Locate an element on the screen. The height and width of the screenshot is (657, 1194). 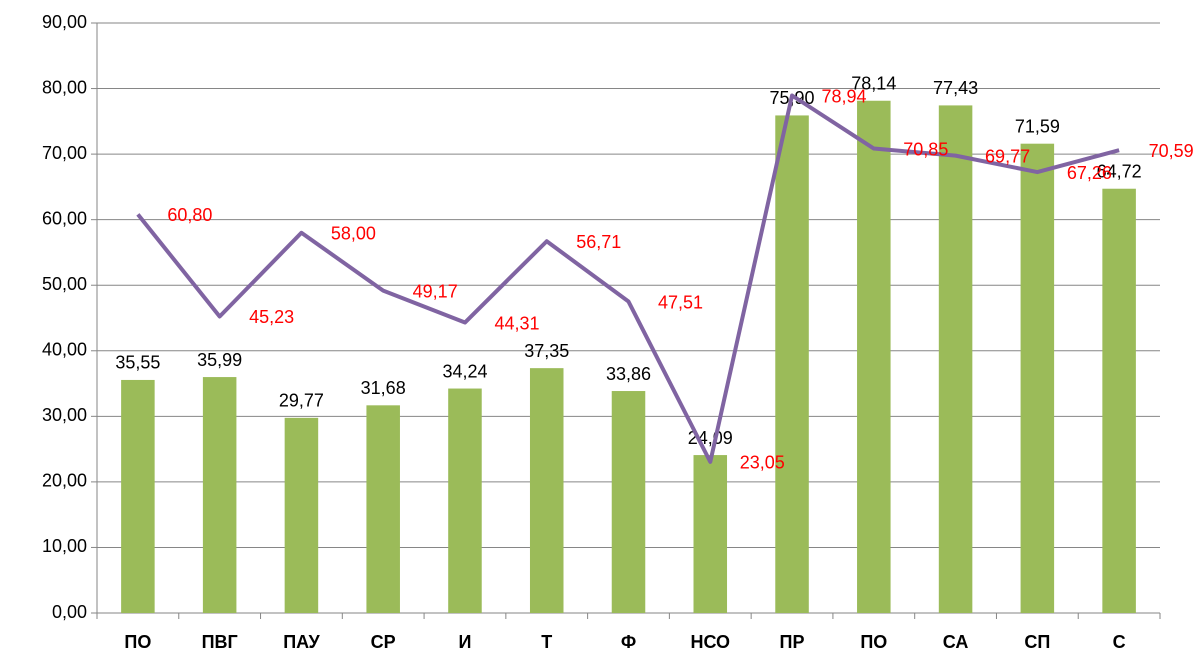
x-tick-label: Ф is located at coordinates (628, 642).